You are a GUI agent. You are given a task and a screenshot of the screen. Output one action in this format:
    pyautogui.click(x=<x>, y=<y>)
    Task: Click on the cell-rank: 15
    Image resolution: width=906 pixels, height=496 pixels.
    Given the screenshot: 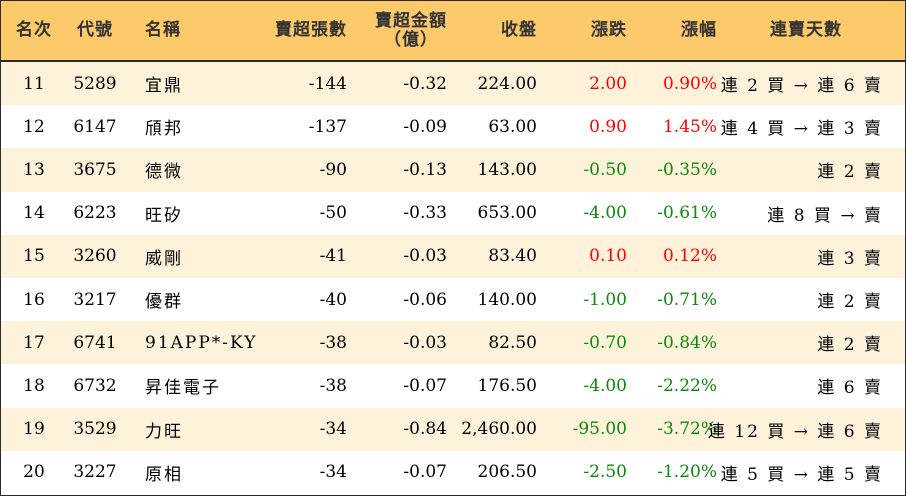 What is the action you would take?
    pyautogui.click(x=34, y=256)
    